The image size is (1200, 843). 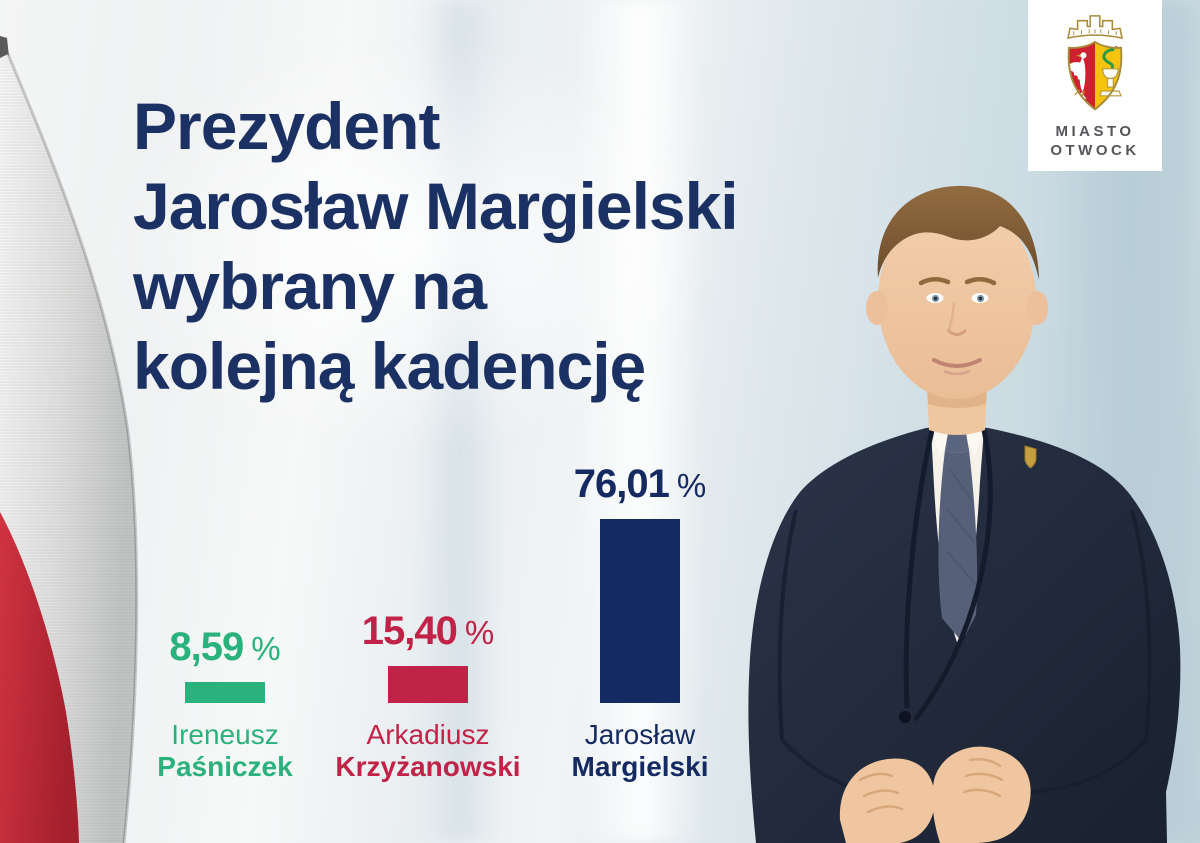 What do you see at coordinates (436, 206) in the screenshot?
I see `headline-line: Jarosław Margielski` at bounding box center [436, 206].